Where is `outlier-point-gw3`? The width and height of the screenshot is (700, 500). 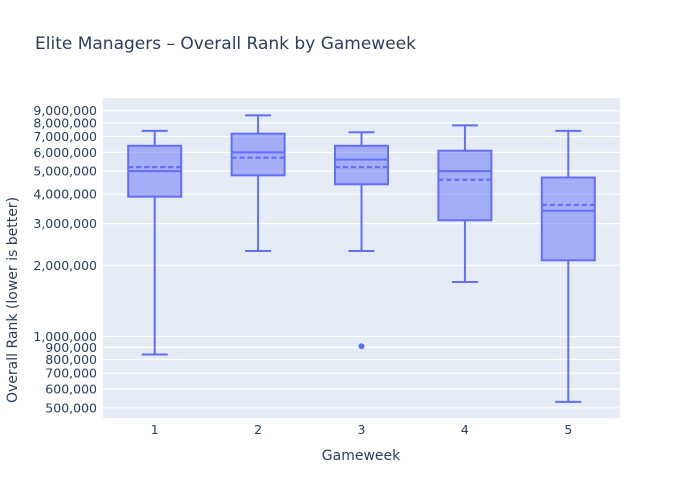
outlier-point-gw3 is located at coordinates (361, 346).